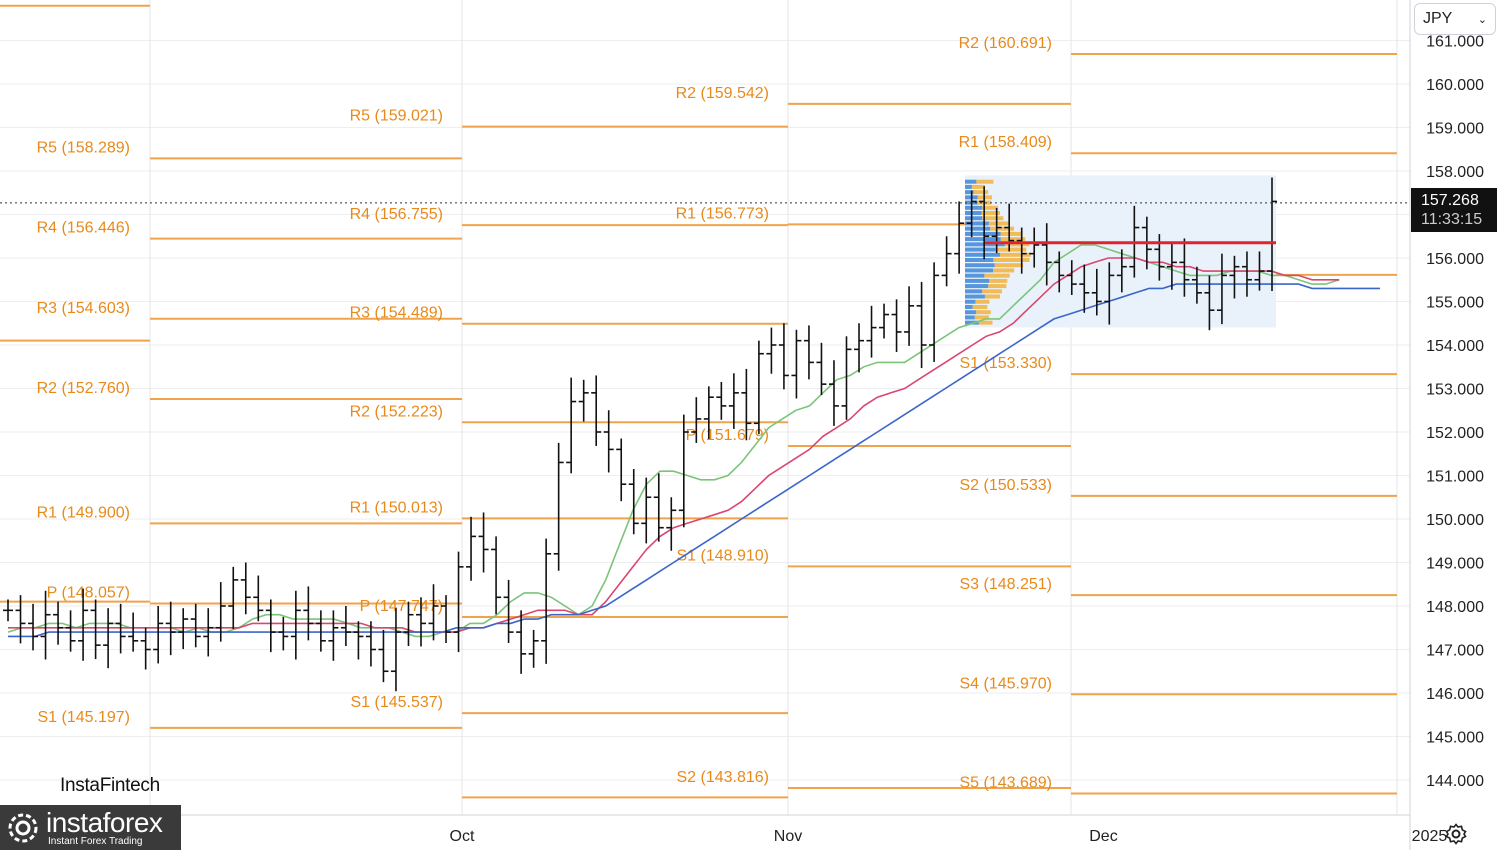 The height and width of the screenshot is (850, 1500). I want to click on currency-value: JPY, so click(1437, 19).